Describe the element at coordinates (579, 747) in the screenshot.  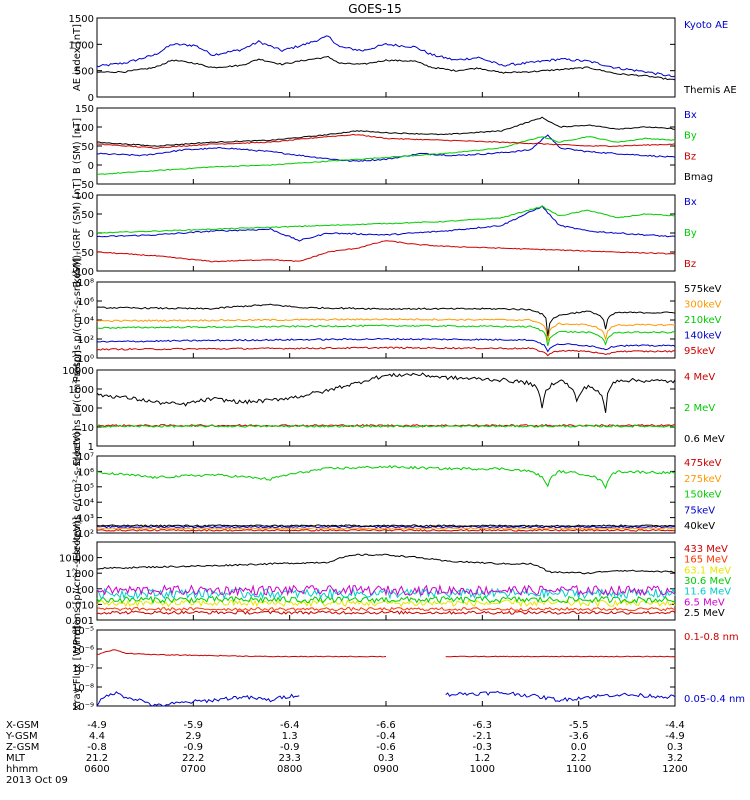
I see `x-tick-value: 0.0` at that location.